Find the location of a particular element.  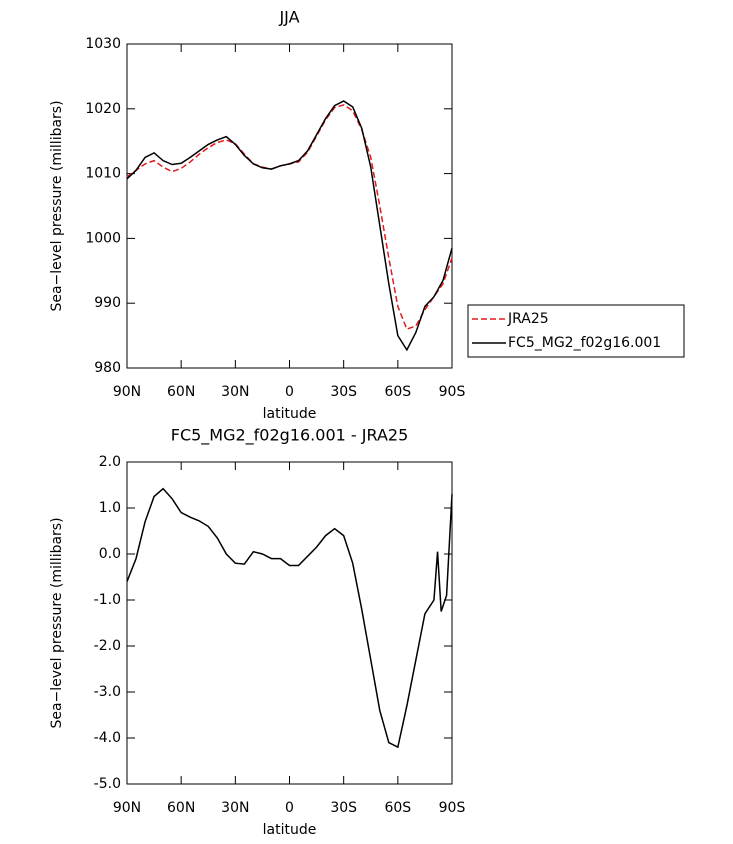

y-tick-label: -5.0 is located at coordinates (107, 784).